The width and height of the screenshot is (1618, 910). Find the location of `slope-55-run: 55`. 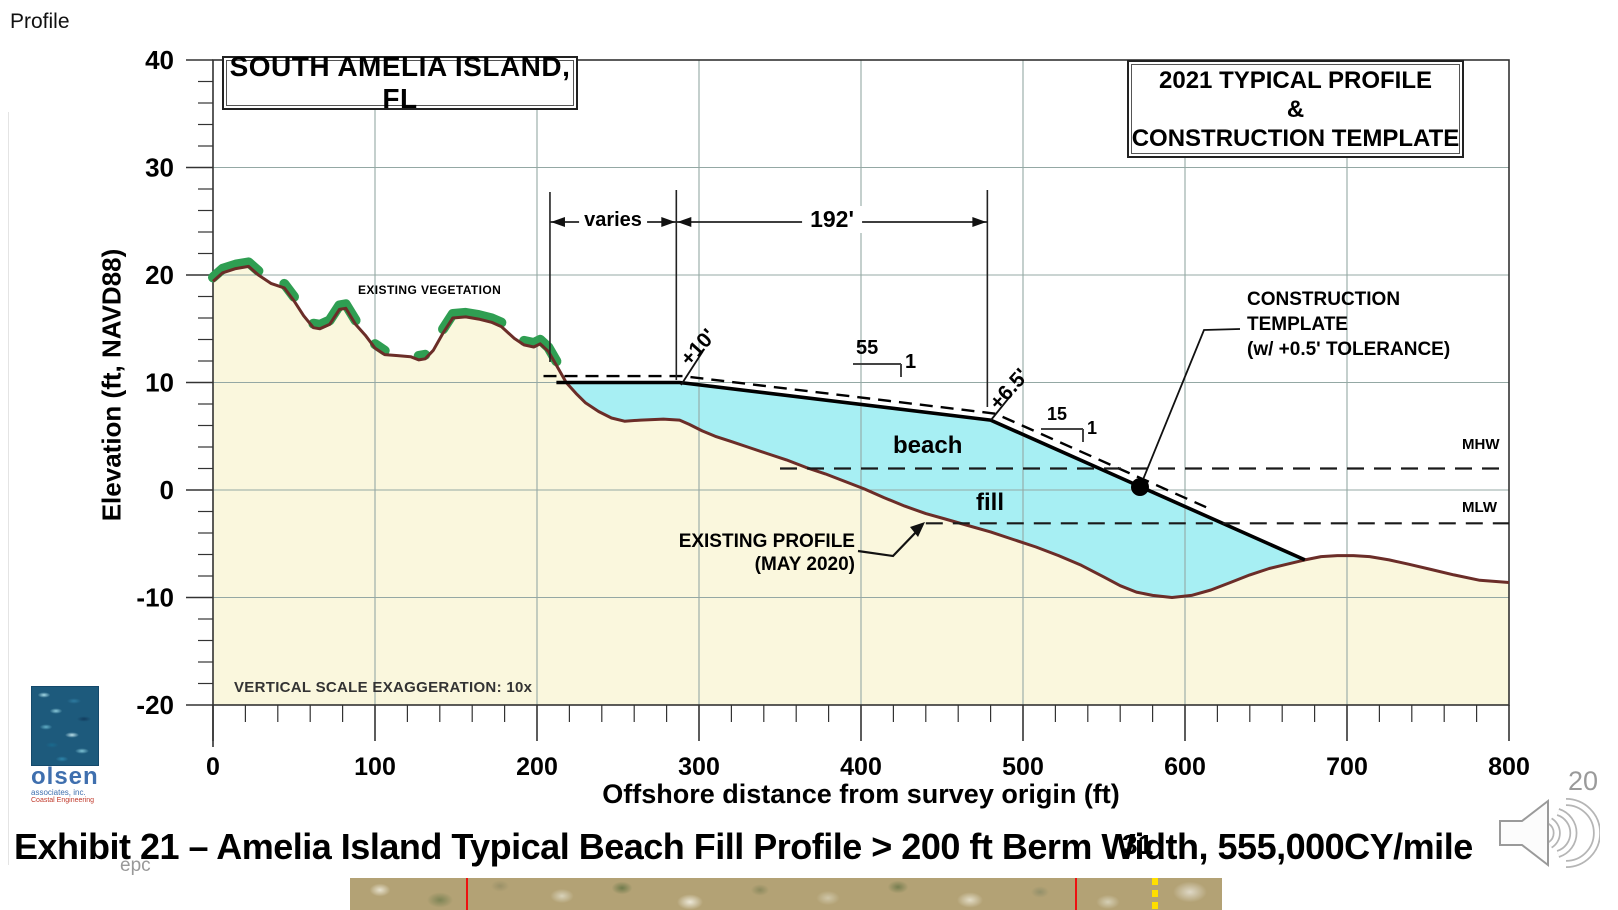

slope-55-run: 55 is located at coordinates (867, 348).